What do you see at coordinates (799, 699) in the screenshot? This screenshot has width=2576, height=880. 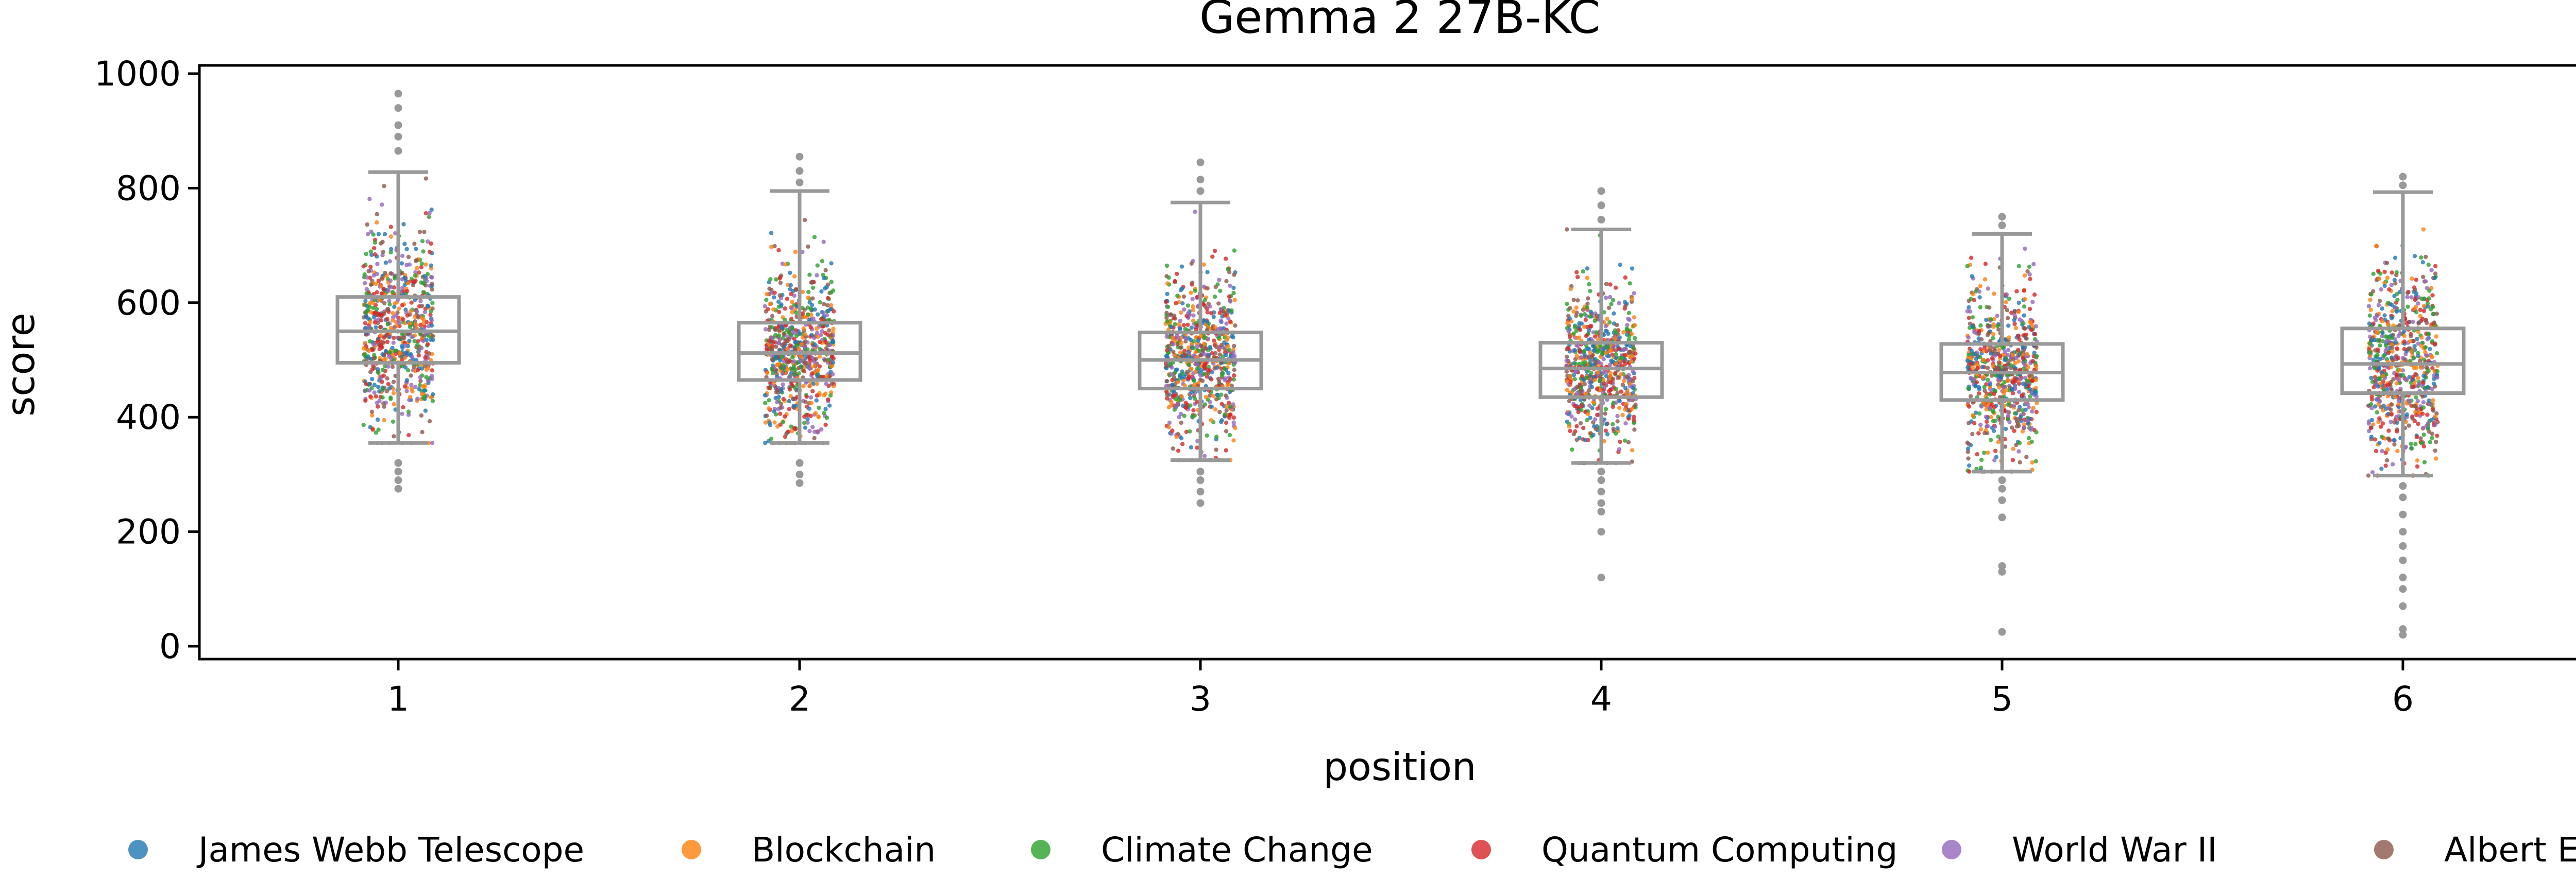 I see `x-tick-label: 2` at bounding box center [799, 699].